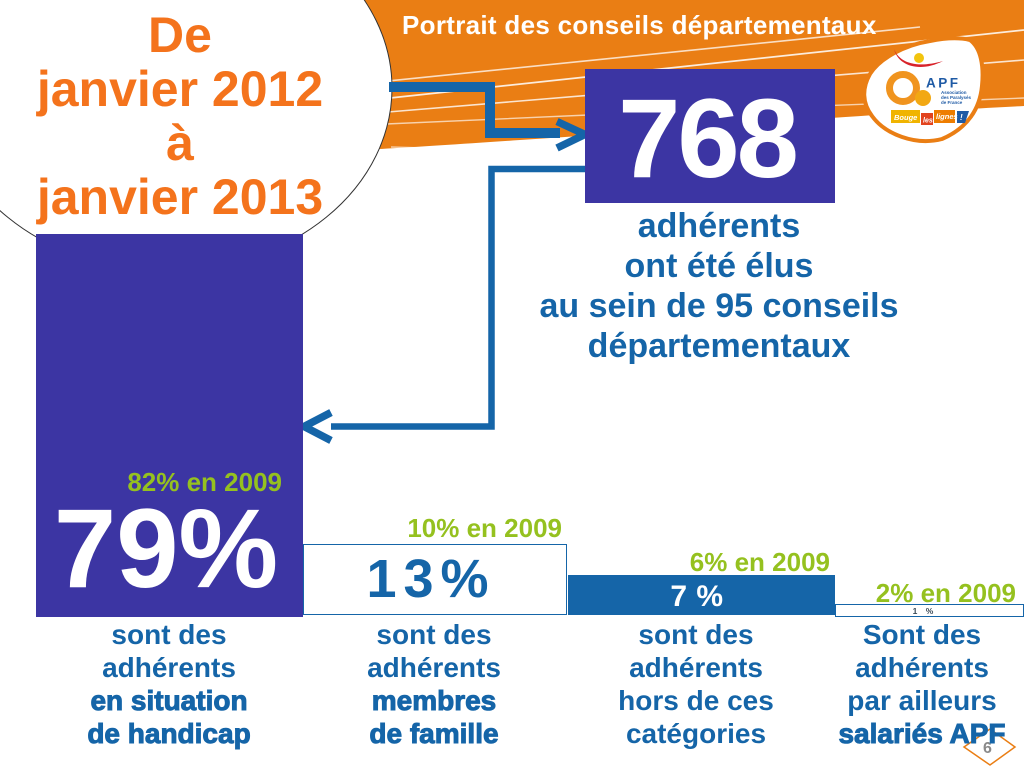 The height and width of the screenshot is (768, 1024). Describe the element at coordinates (987, 748) in the screenshot. I see `svg-text: 6` at that location.